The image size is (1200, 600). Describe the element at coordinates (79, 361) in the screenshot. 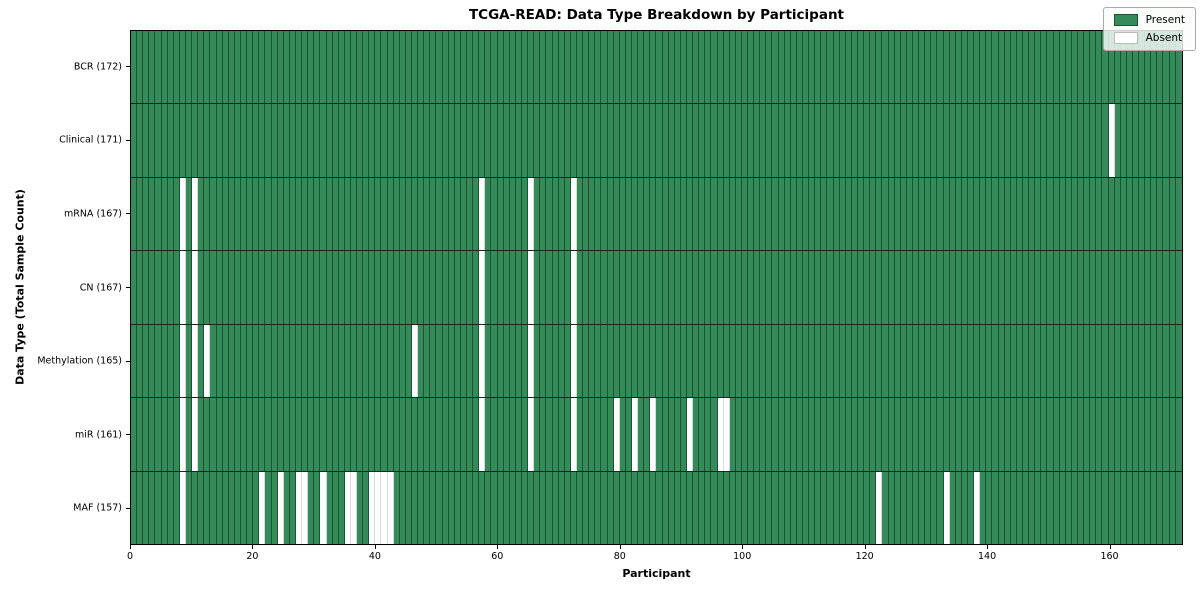

I see `y-tick-label: Methylation (165)` at that location.